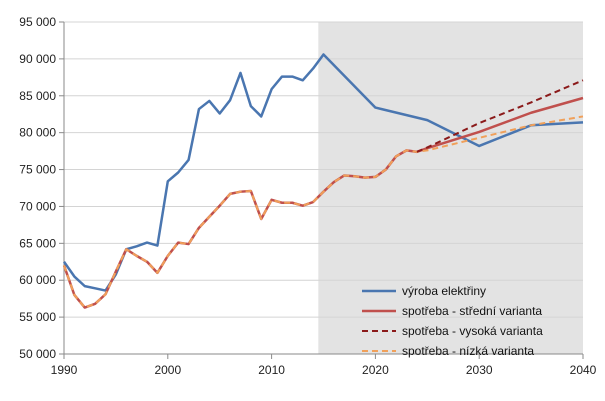 The image size is (605, 401). I want to click on x-tick-label-2030: 2030, so click(479, 370).